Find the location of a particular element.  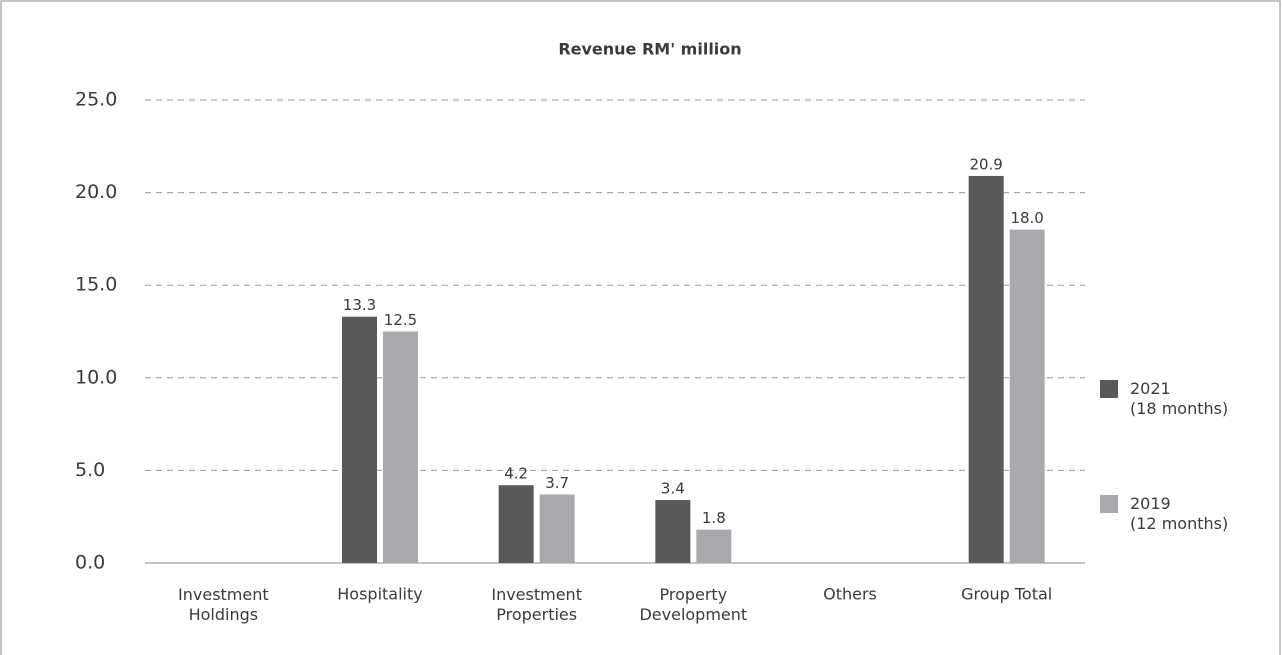

x-tick-label: Investment Properties is located at coordinates (536, 604).